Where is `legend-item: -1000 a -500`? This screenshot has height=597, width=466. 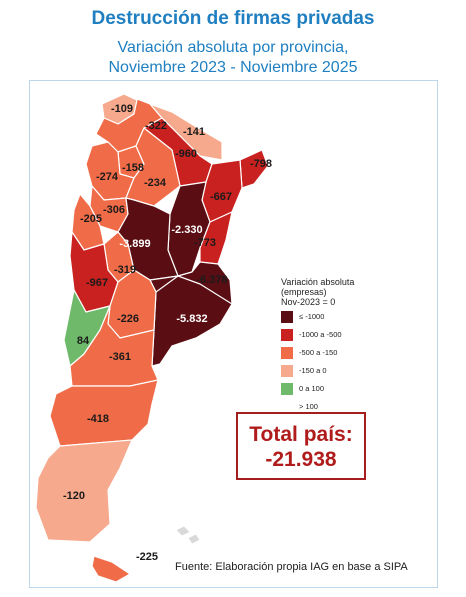
legend-item: -1000 a -500 is located at coordinates (336, 334).